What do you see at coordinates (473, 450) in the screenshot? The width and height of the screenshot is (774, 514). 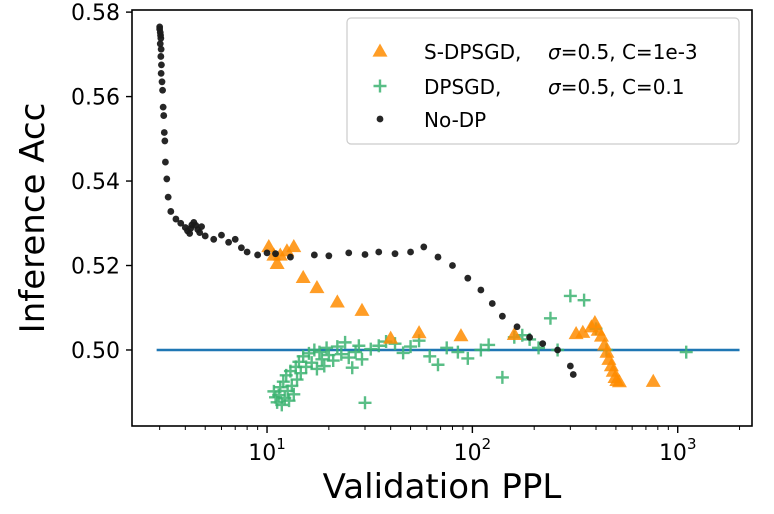 I see `x-tick-label: 10²` at bounding box center [473, 450].